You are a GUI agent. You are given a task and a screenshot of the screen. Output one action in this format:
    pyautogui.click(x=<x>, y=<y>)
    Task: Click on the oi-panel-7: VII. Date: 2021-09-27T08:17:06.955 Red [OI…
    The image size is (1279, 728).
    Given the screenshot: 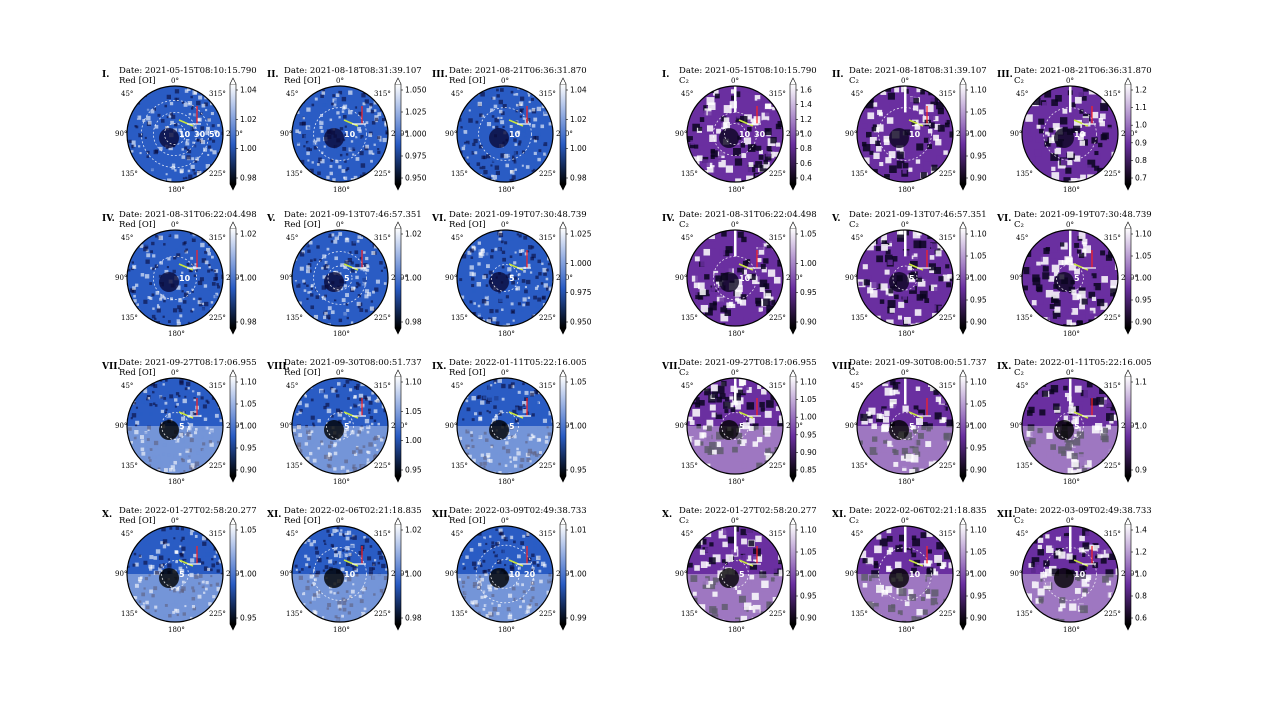 What is the action you would take?
    pyautogui.click(x=201, y=428)
    